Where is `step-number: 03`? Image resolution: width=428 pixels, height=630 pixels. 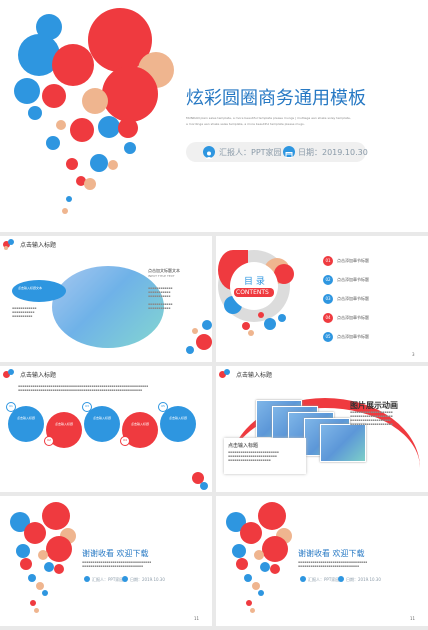 step-number: 03 is located at coordinates (87, 406).